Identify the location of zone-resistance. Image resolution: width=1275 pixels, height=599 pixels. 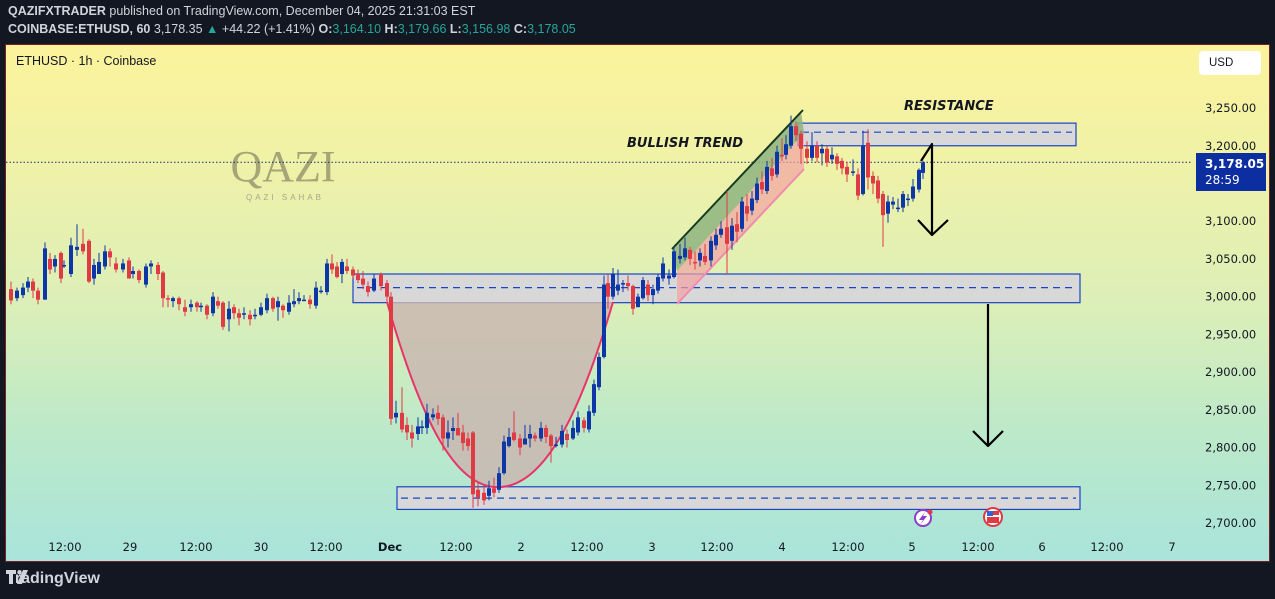
(937, 134).